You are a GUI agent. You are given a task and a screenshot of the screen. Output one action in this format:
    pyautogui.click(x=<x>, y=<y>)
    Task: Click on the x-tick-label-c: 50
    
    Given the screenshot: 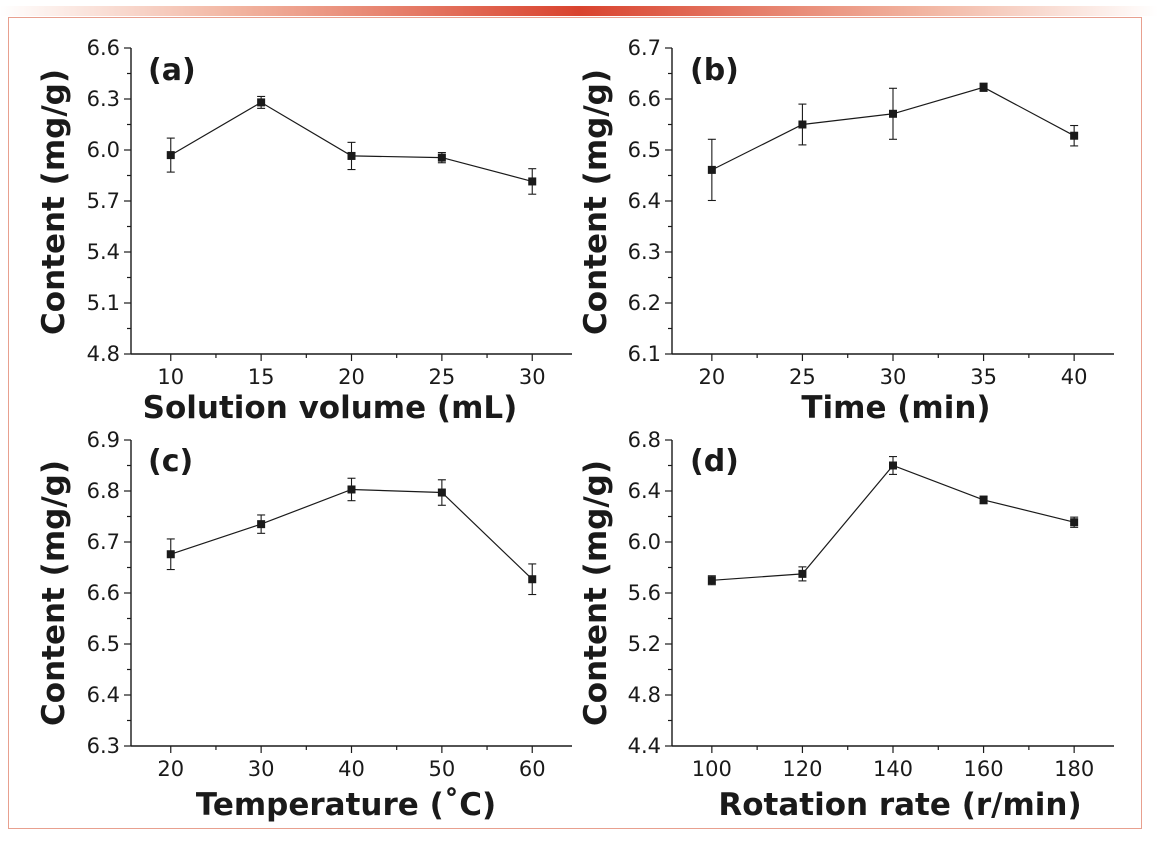 What is the action you would take?
    pyautogui.click(x=442, y=769)
    